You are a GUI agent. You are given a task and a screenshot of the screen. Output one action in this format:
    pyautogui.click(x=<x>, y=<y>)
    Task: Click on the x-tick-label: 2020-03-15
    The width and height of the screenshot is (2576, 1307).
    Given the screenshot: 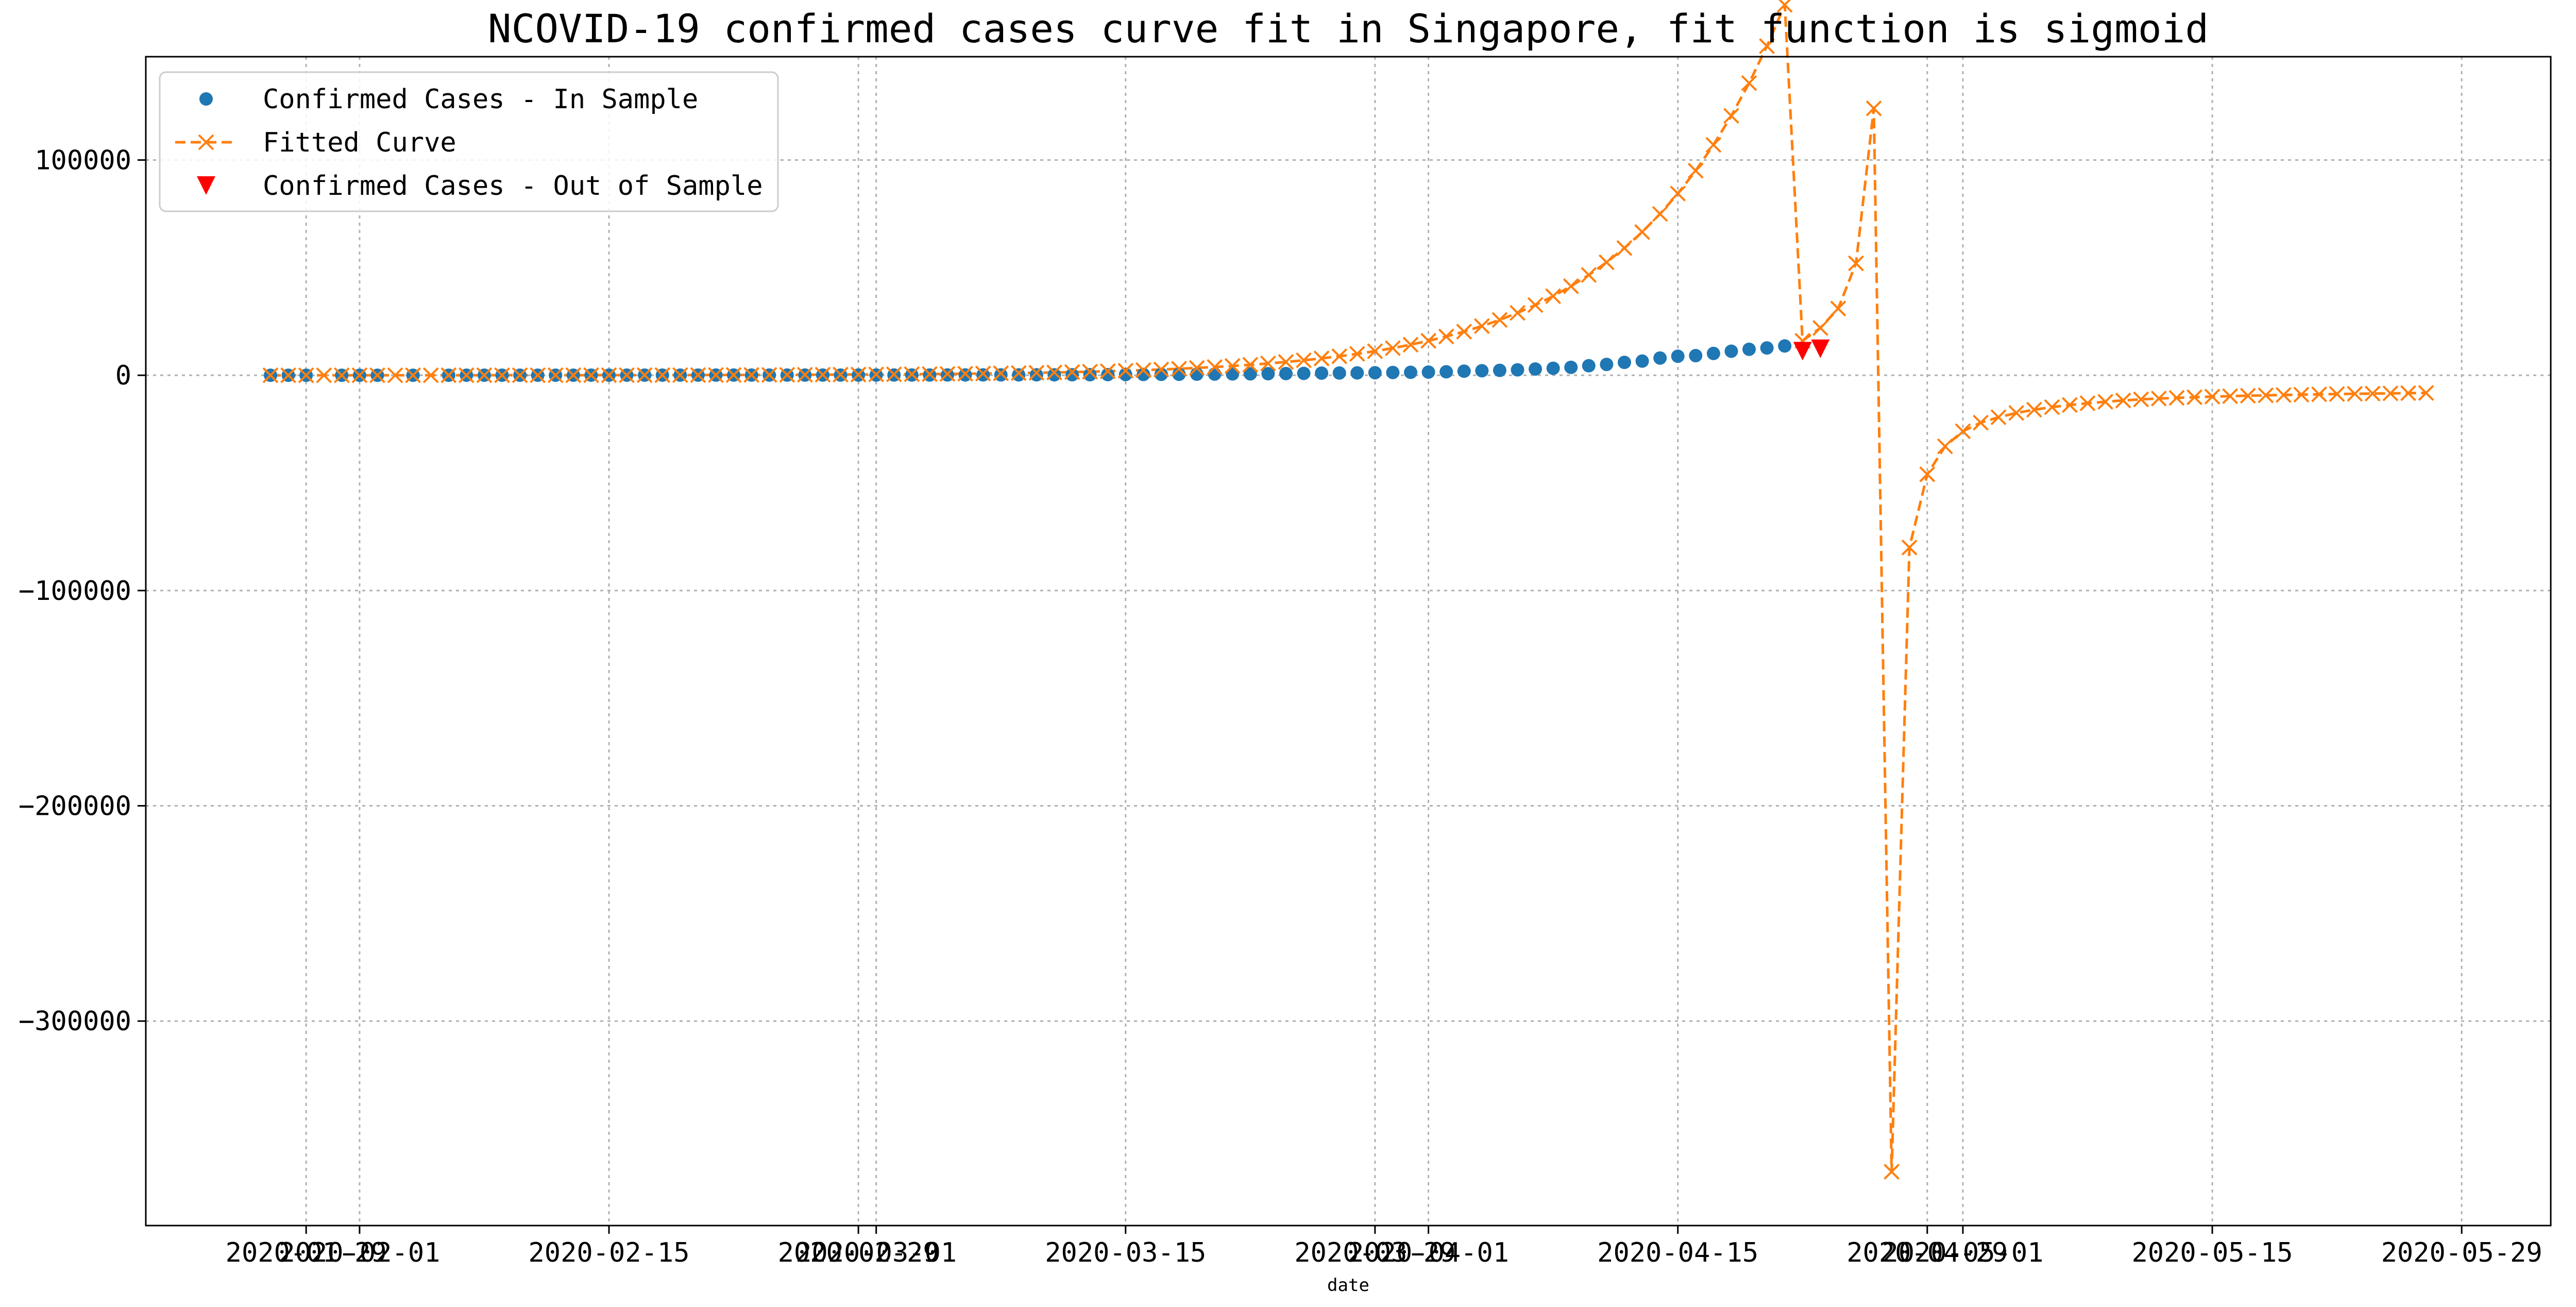 What is the action you would take?
    pyautogui.click(x=1125, y=1252)
    